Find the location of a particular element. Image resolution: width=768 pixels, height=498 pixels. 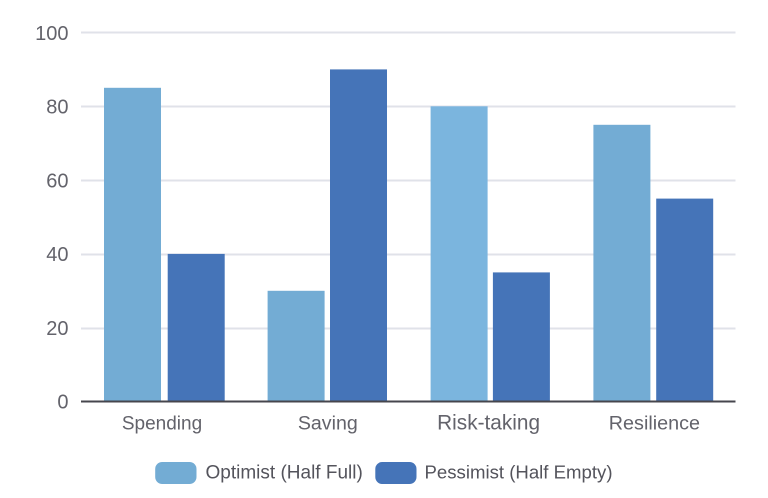

svg-text: 20 is located at coordinates (57, 329).